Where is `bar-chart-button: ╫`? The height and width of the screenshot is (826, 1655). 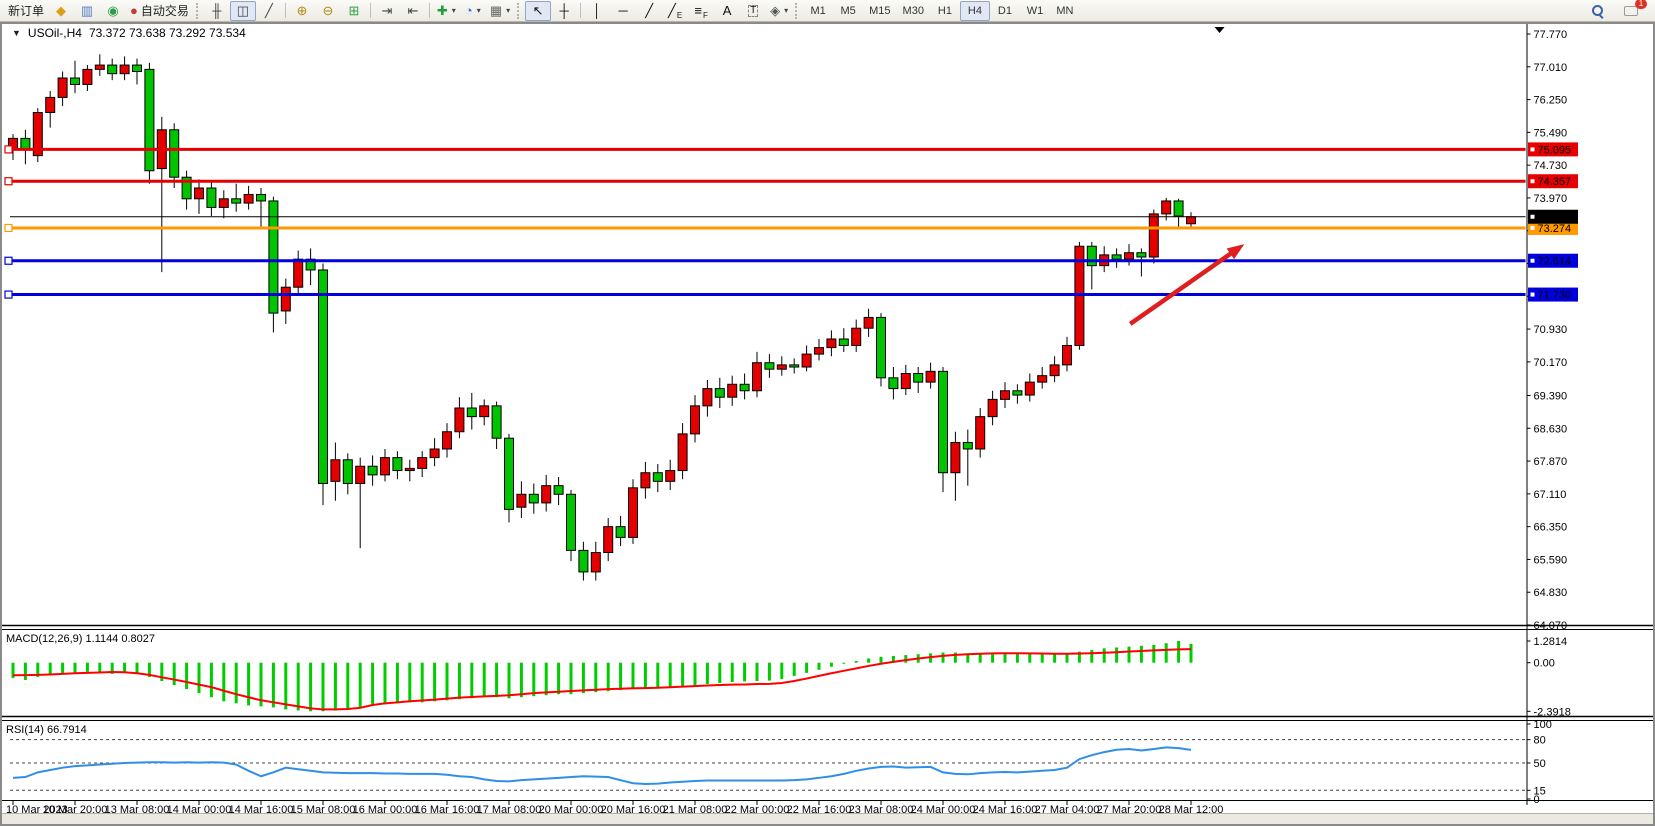
bar-chart-button: ╫ is located at coordinates (217, 11).